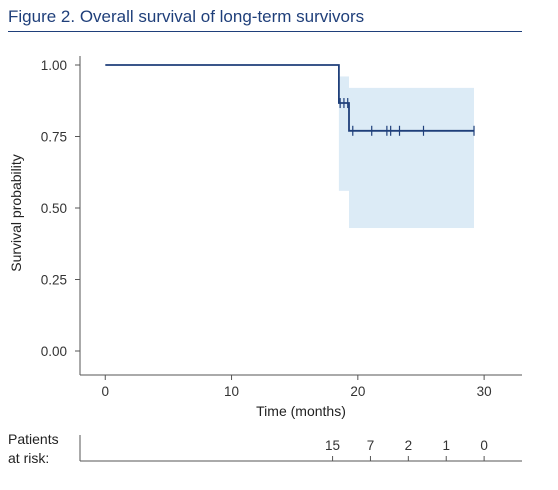  Describe the element at coordinates (105, 391) in the screenshot. I see `x-tick-label-0: 0` at that location.